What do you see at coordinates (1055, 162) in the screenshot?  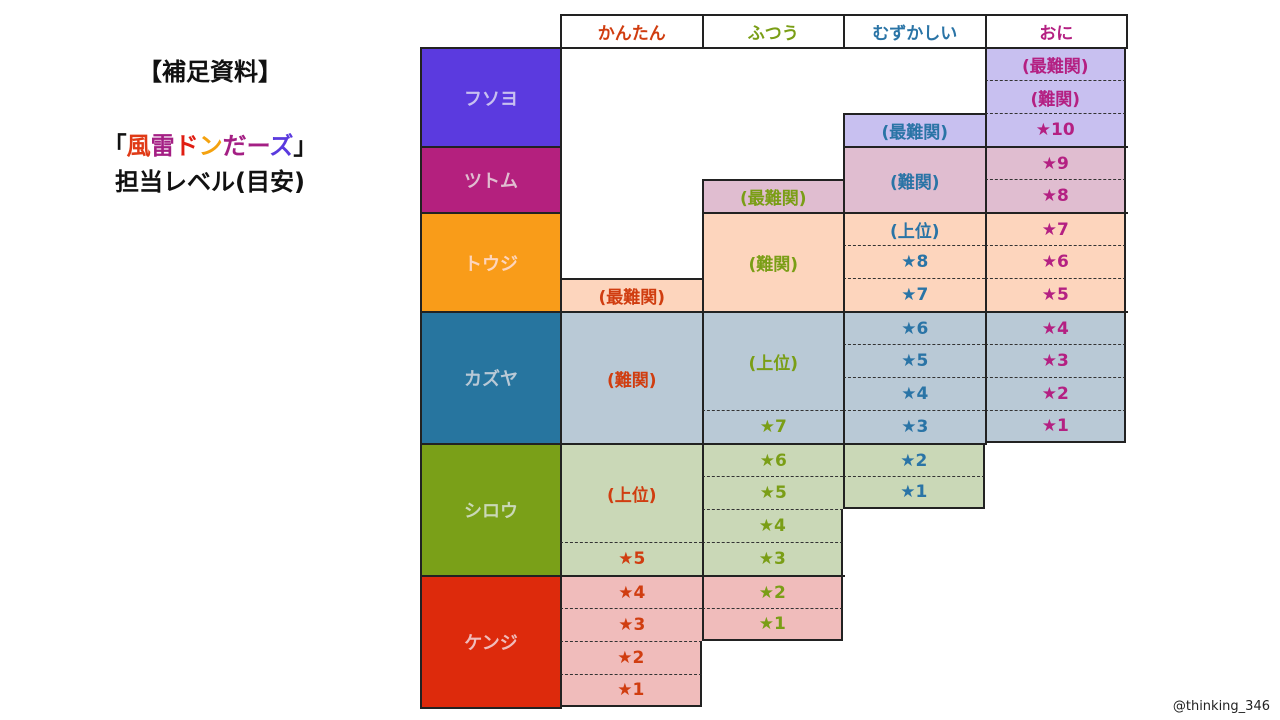 I see `level-cell: ★9` at bounding box center [1055, 162].